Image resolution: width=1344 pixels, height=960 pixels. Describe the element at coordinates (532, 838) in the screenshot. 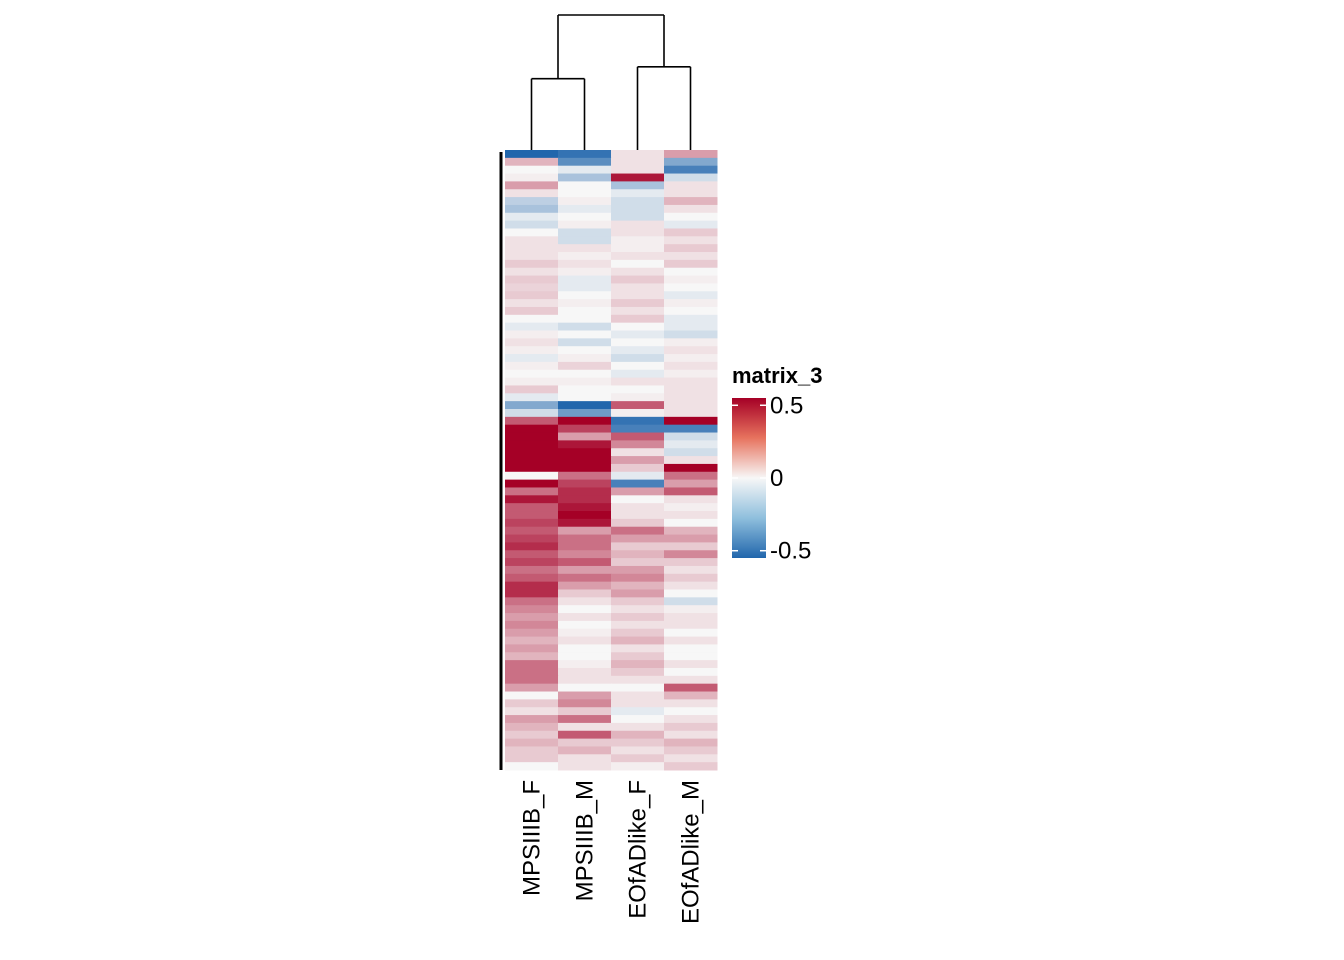

I see `column-label: MPSIIIB_F` at that location.